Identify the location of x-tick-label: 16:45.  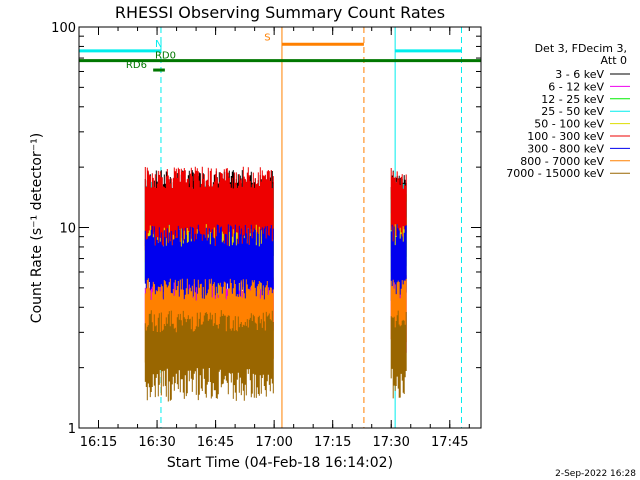
(215, 442).